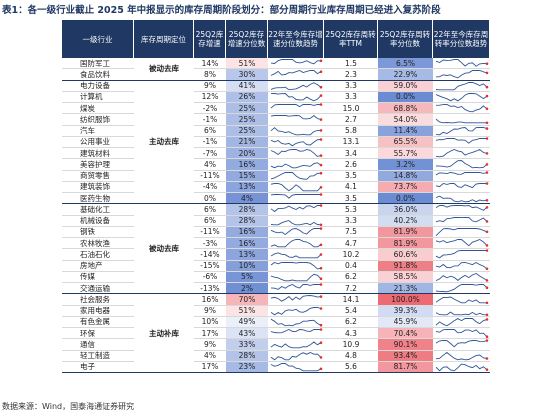 The image size is (550, 414). I want to click on inventory-growth: -7%, so click(210, 154).